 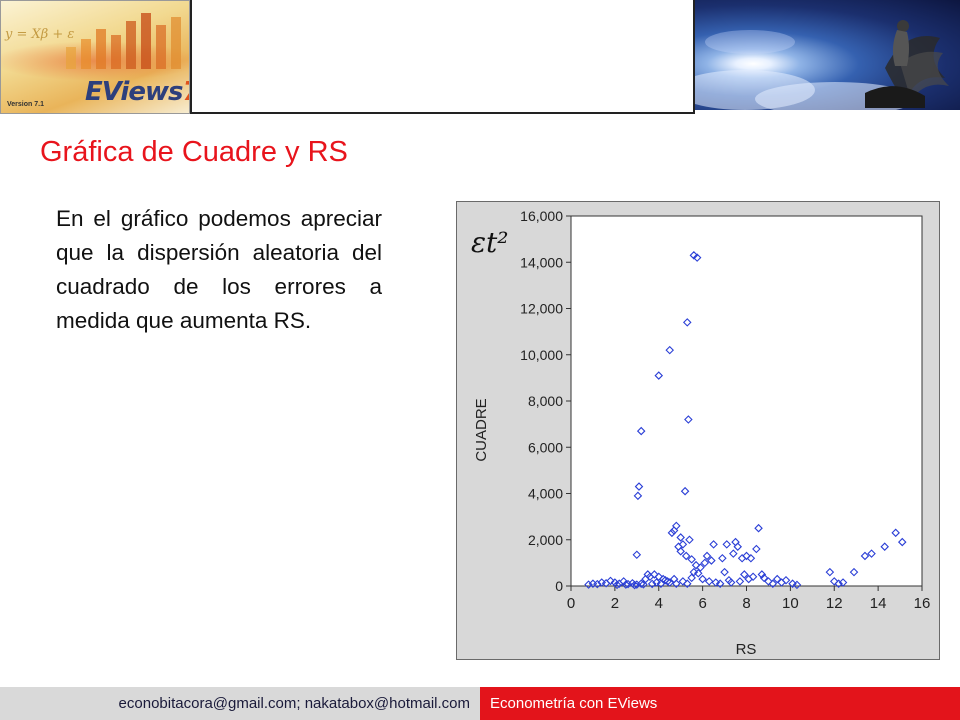 What do you see at coordinates (827, 55) in the screenshot?
I see `header-photo` at bounding box center [827, 55].